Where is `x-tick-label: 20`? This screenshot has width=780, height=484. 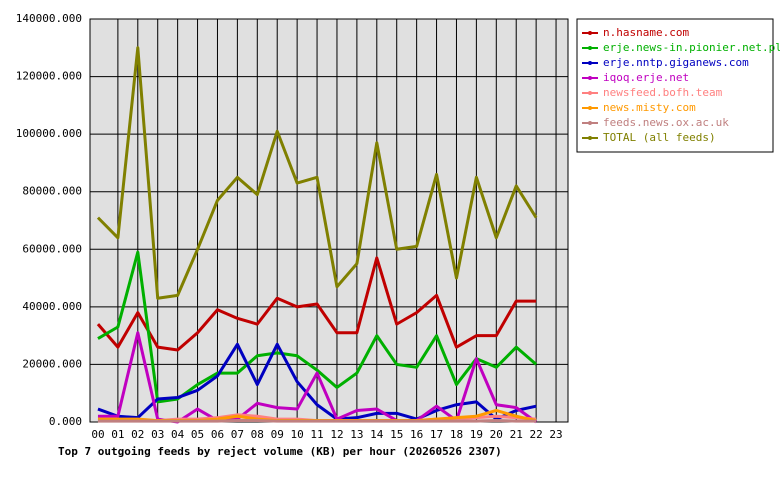 x-tick-label: 20 is located at coordinates (496, 434).